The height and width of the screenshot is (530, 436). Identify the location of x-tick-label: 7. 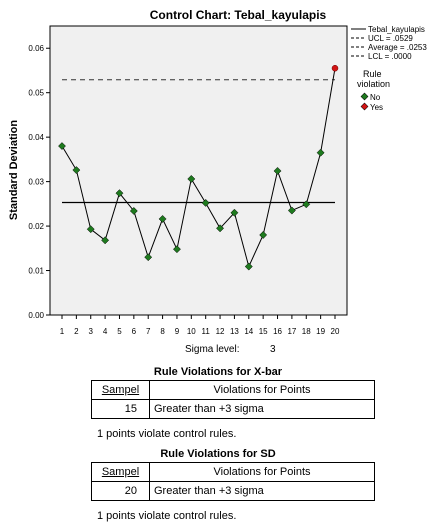
(148, 331).